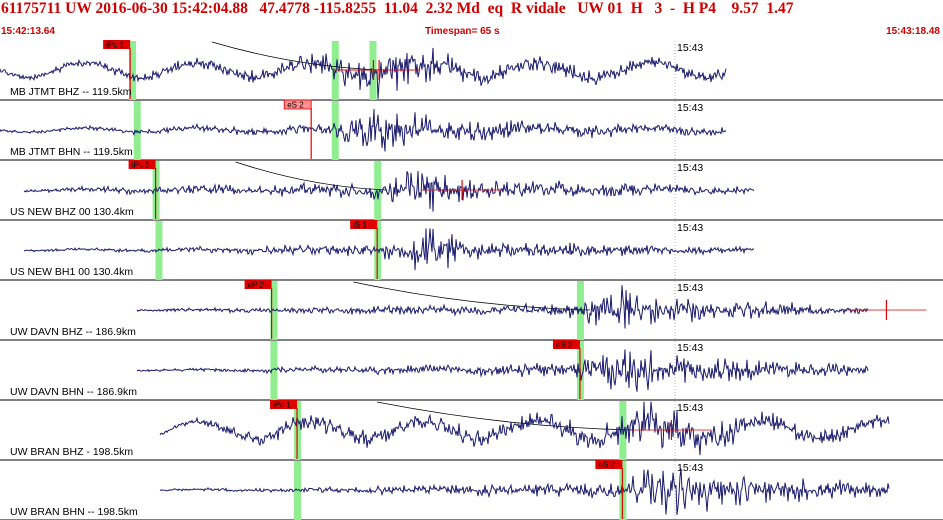 This screenshot has width=943, height=520. Describe the element at coordinates (72, 212) in the screenshot. I see `channel-label: US NEW BHZ 00 130.4km` at that location.